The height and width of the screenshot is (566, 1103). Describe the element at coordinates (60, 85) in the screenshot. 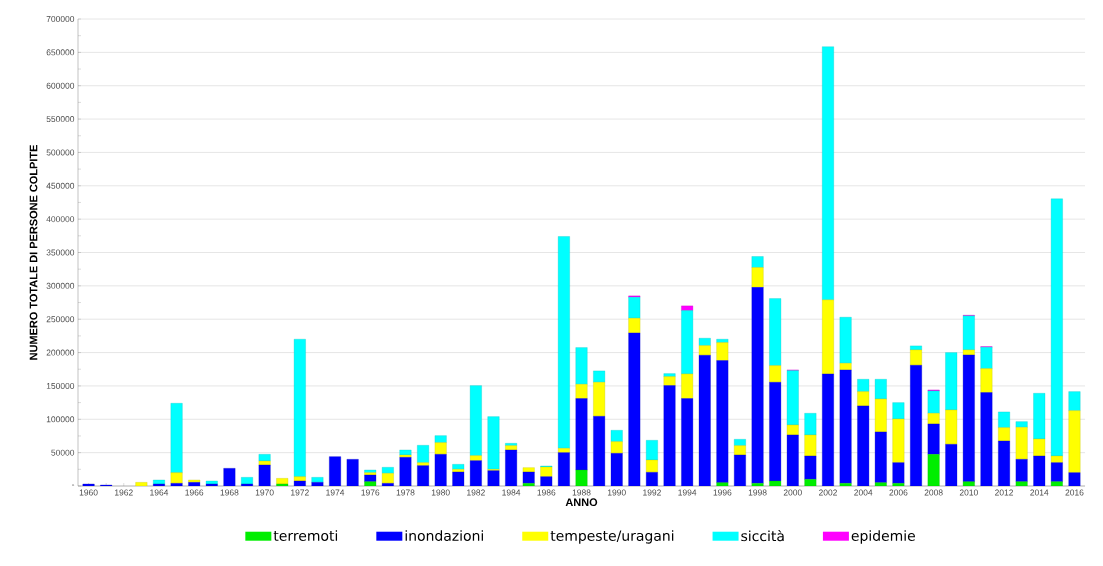

I see `y-tick-label: 600000` at that location.